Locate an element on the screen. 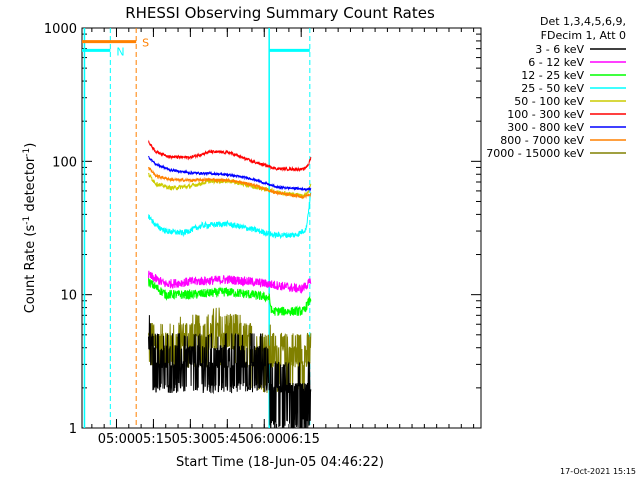 Image resolution: width=640 pixels, height=480 pixels. orbit-segment-label: N is located at coordinates (120, 51).